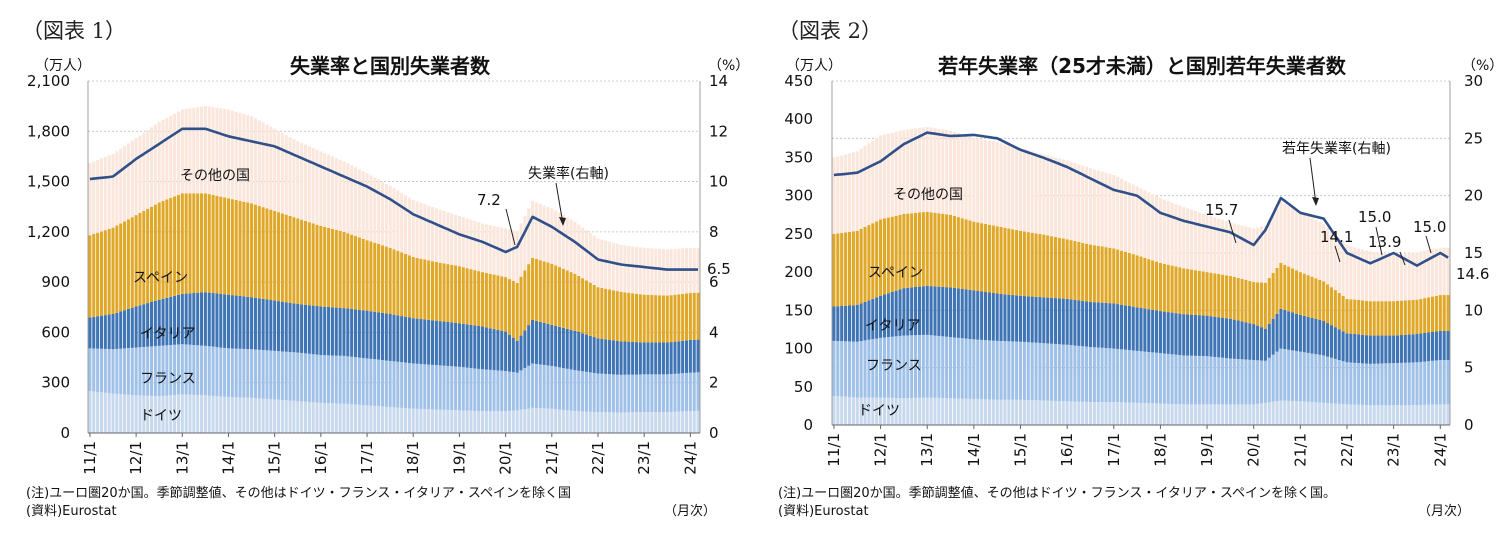  I want to click on x-tick-label: 24/1, so click(1440, 450).